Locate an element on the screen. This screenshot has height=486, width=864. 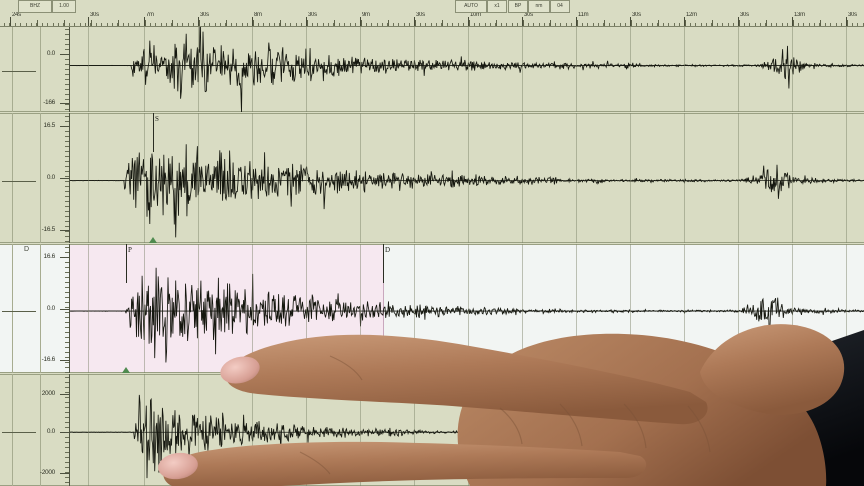
filter-box: BP is located at coordinates (518, 6).